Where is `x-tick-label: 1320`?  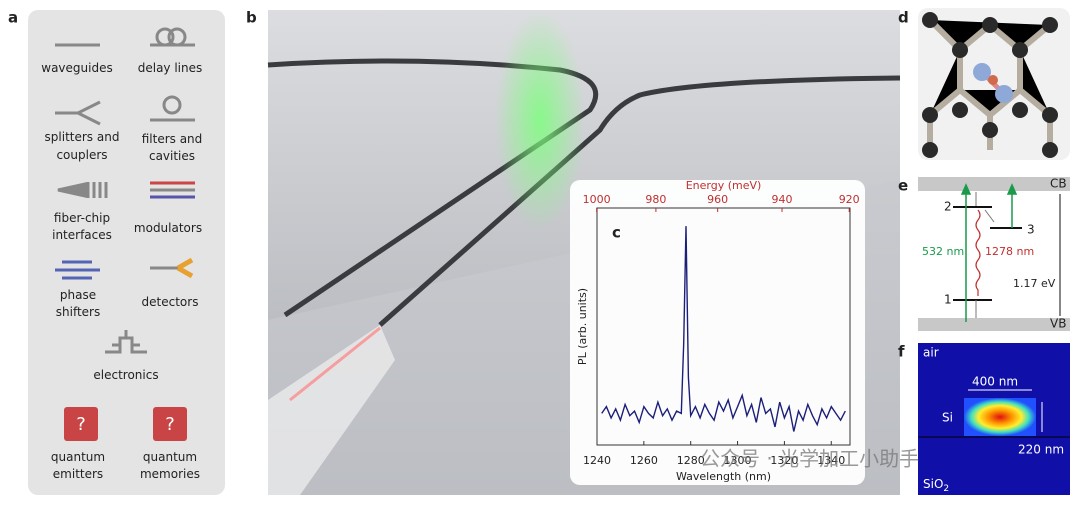 x-tick-label: 1320 is located at coordinates (784, 460).